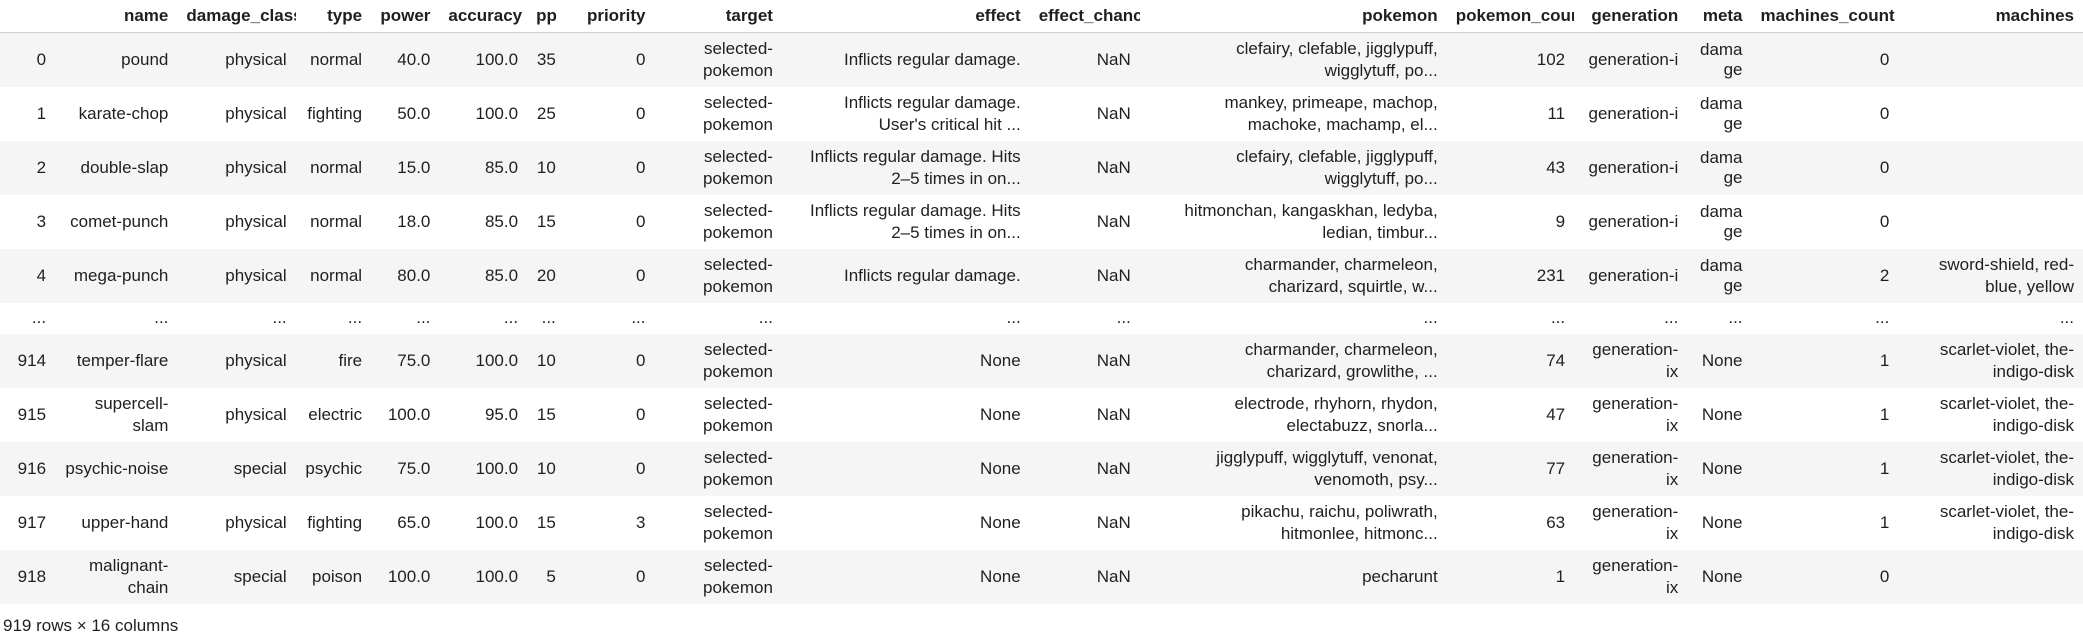 The width and height of the screenshot is (2083, 644). I want to click on column-header-machines: machines, so click(1990, 16).